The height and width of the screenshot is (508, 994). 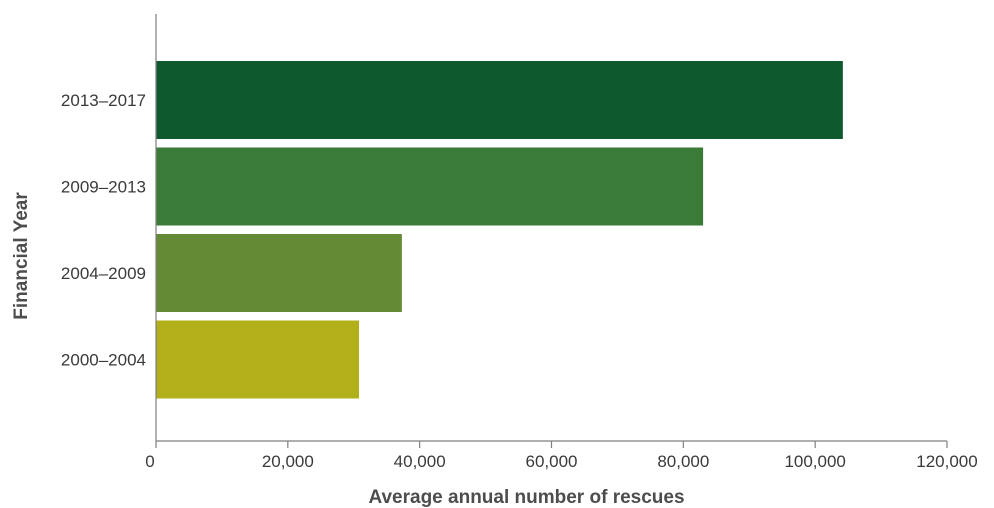 I want to click on x-tick-label: 0, so click(x=149, y=461).